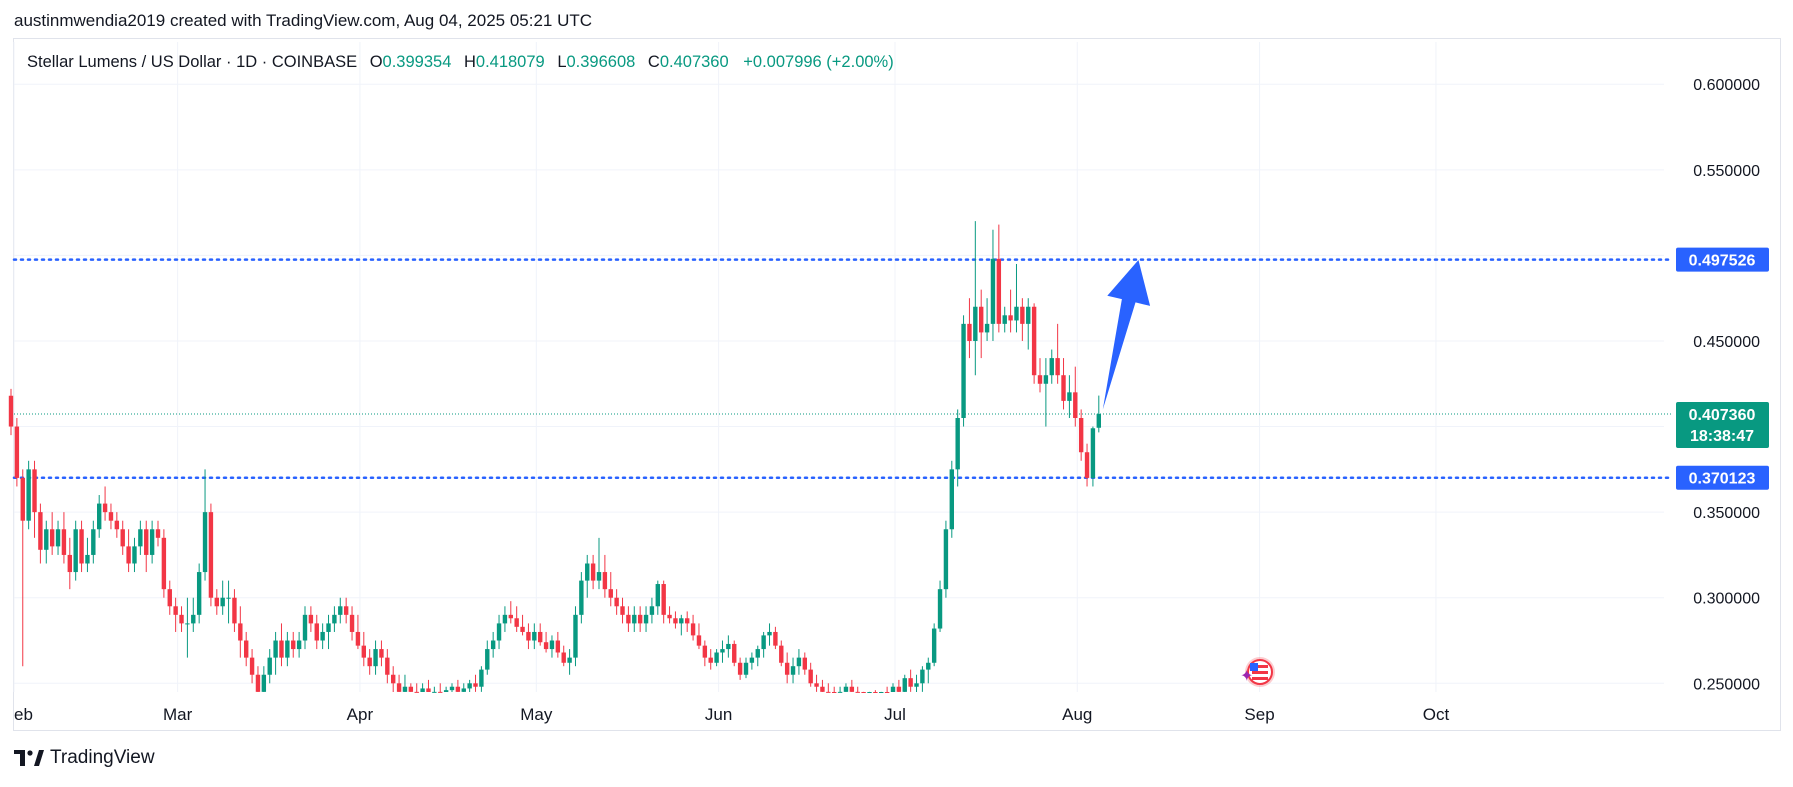 The width and height of the screenshot is (1793, 787). I want to click on level-price-badge-text: 0.497526, so click(1722, 261).